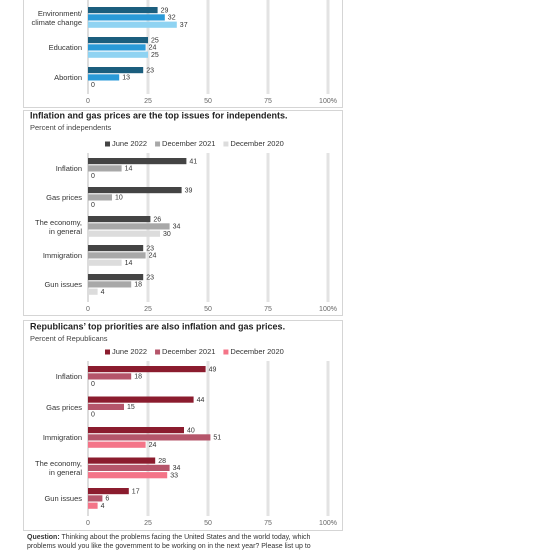 Image resolution: width=550 pixels, height=550 pixels. I want to click on category-label: The economy, in general, so click(58, 226).